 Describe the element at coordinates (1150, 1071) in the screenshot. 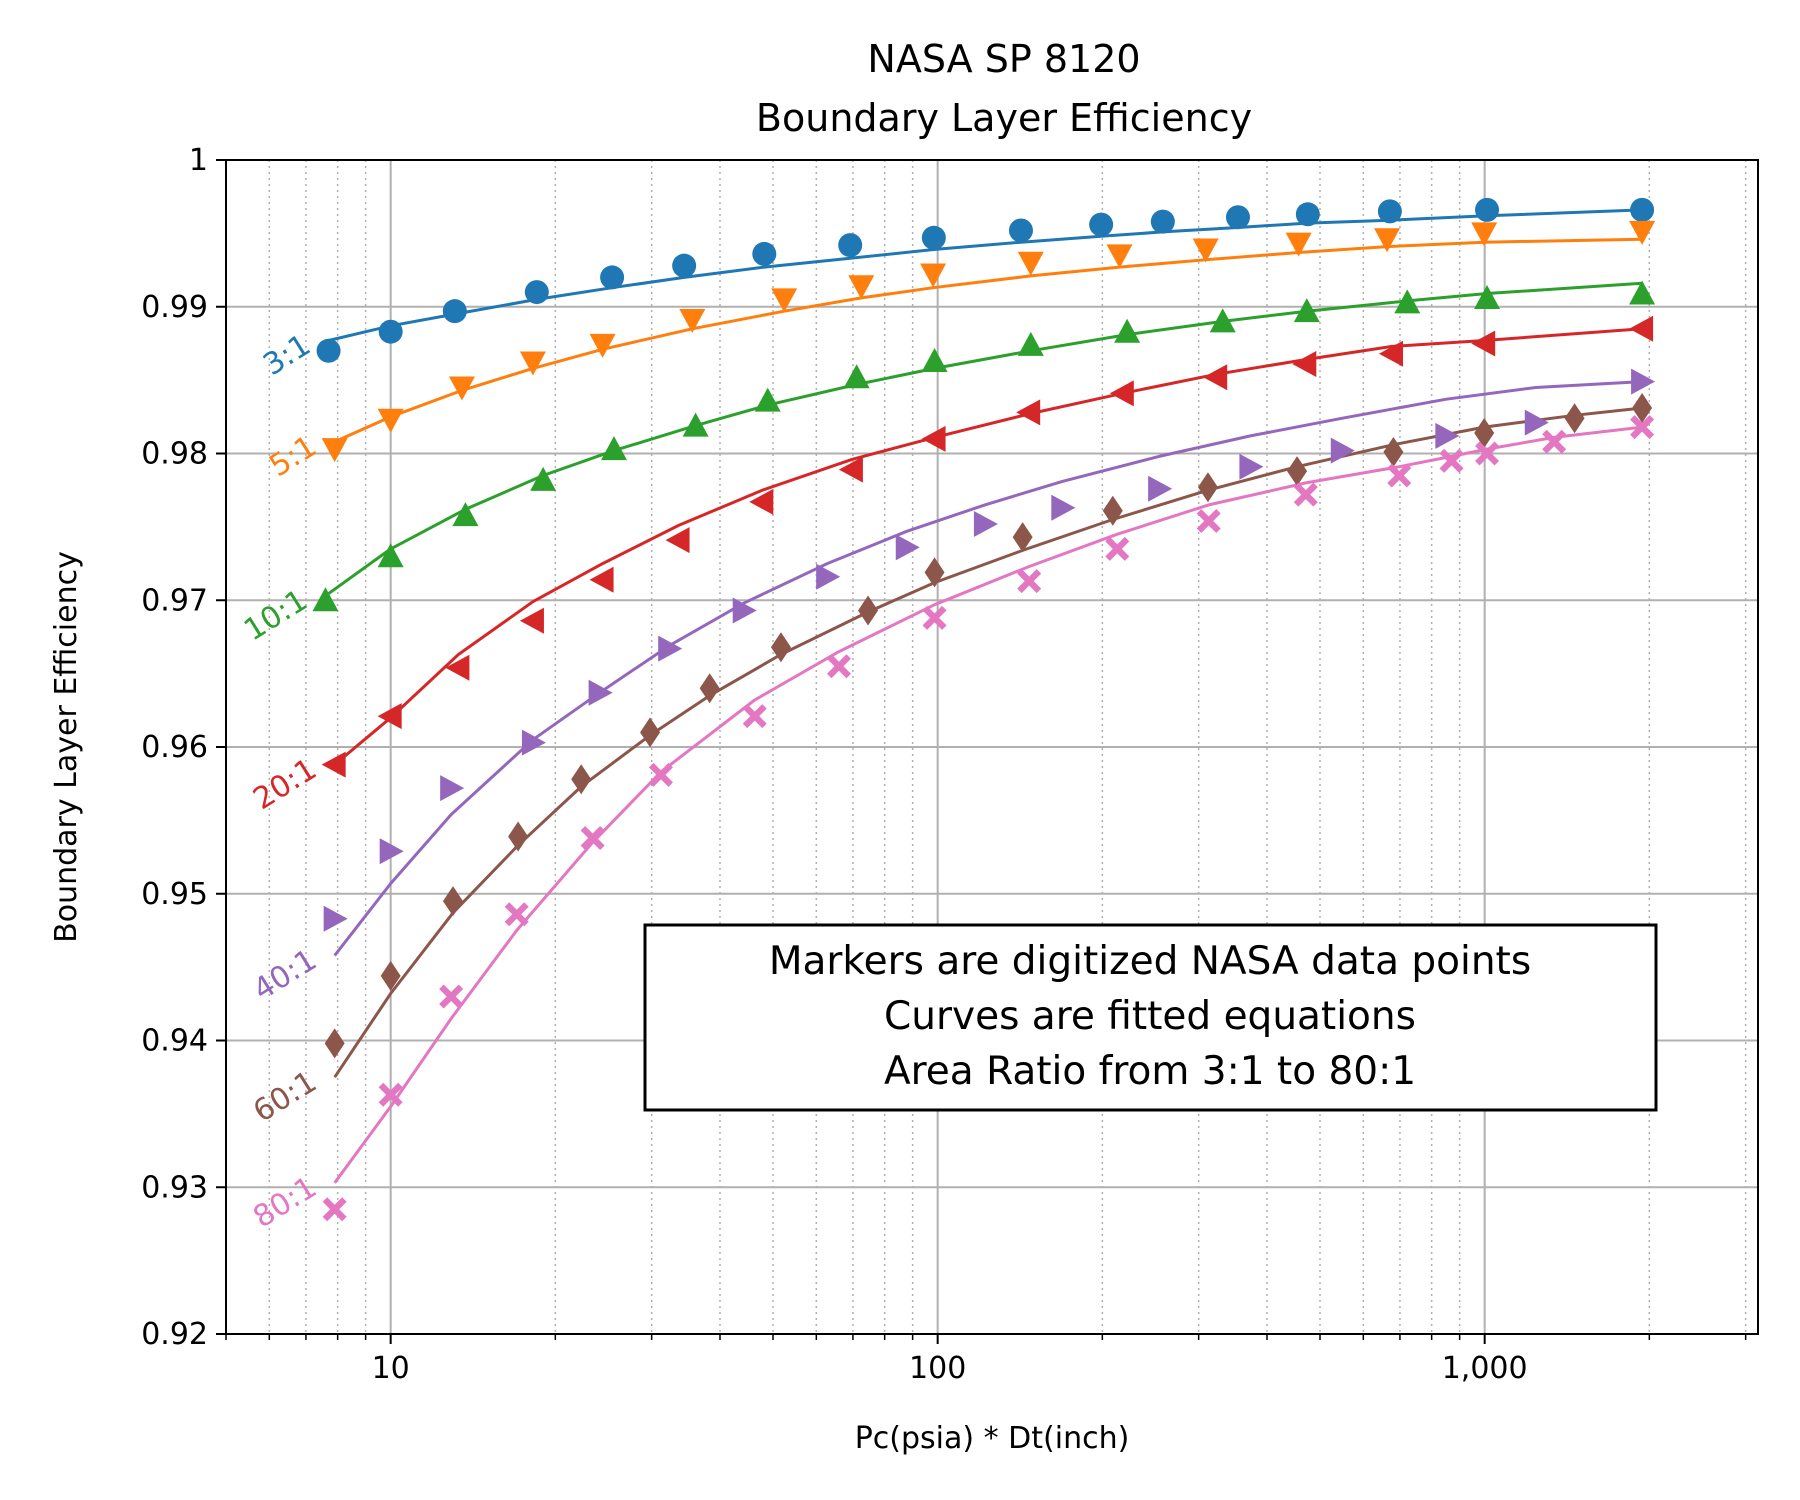

I see `annotation-line-3: Area Ratio from 3:1 to 80:1` at that location.